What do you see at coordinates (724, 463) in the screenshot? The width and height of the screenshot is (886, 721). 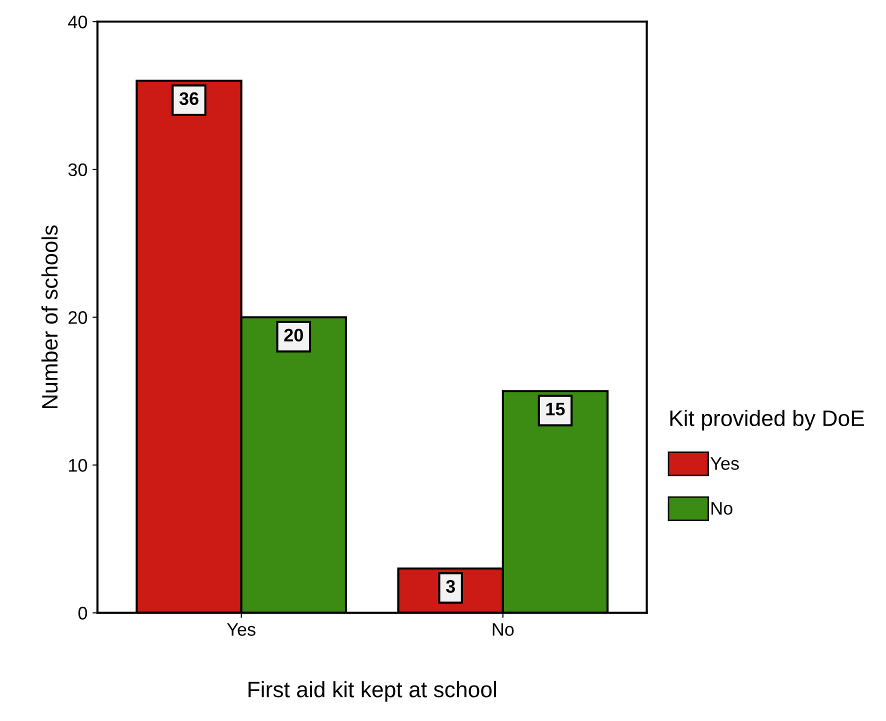 I see `legend-label: Yes` at bounding box center [724, 463].